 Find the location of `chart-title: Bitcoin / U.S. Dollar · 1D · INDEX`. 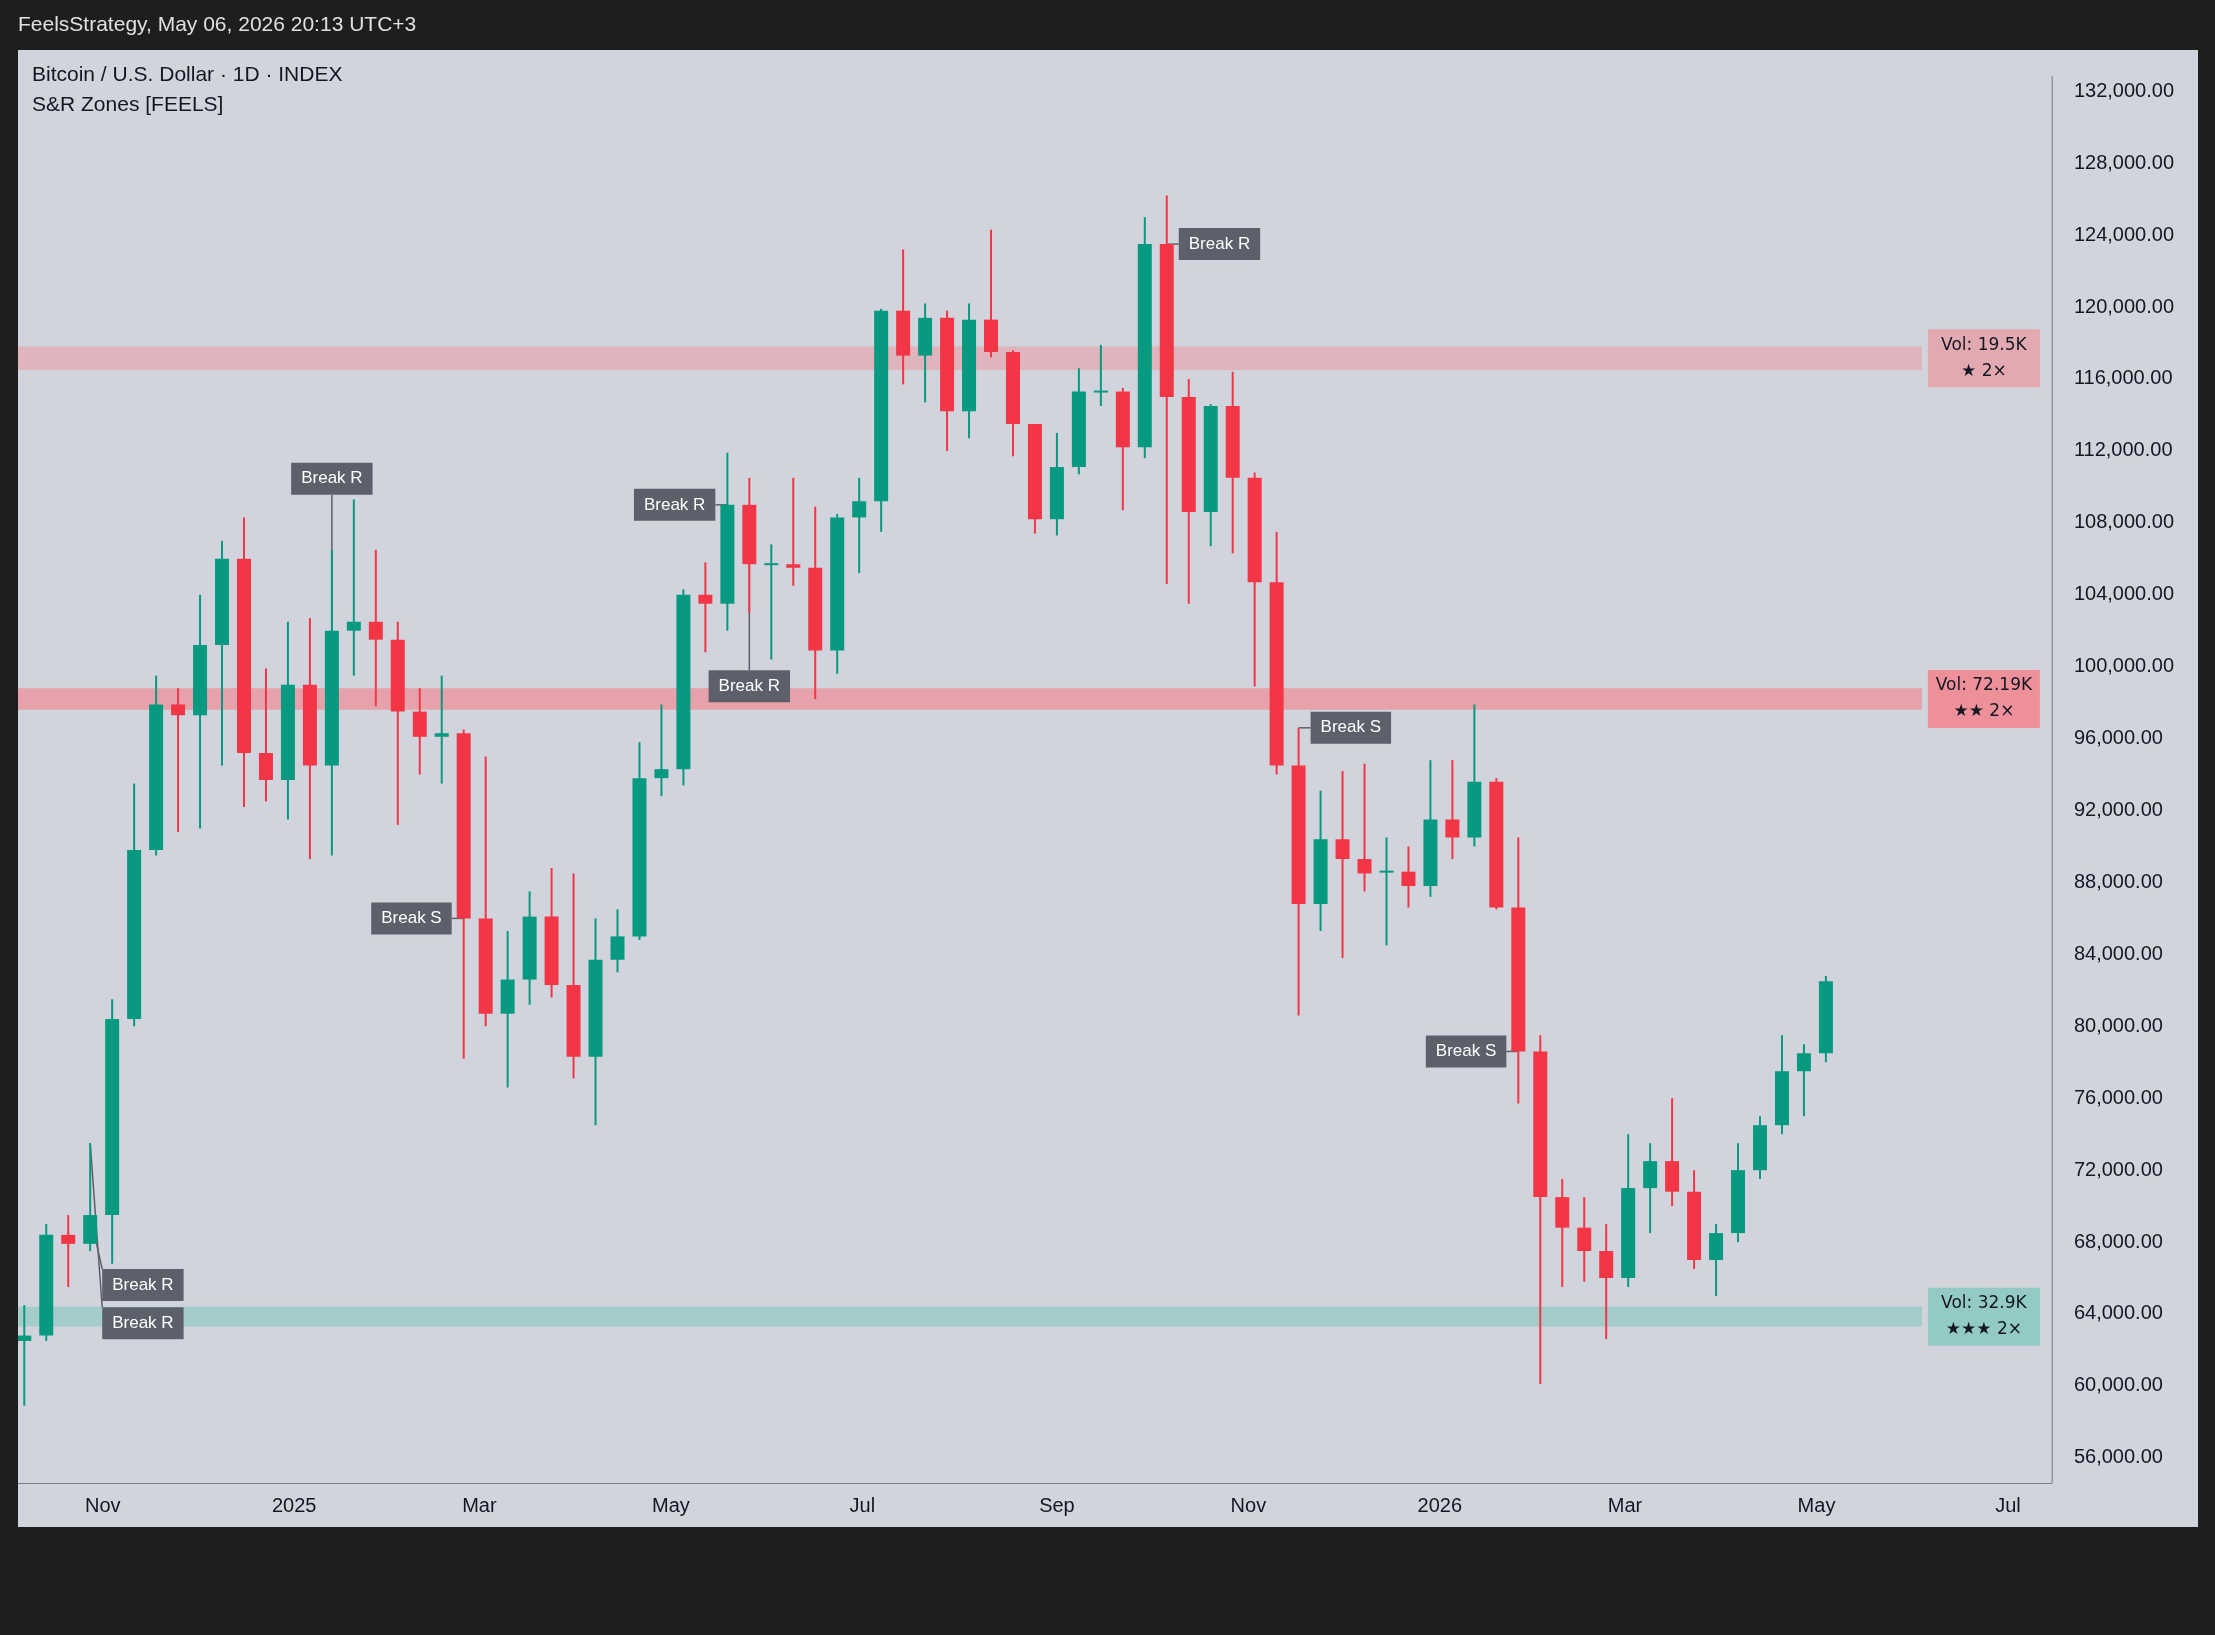

chart-title: Bitcoin / U.S. Dollar · 1D · INDEX is located at coordinates (187, 74).